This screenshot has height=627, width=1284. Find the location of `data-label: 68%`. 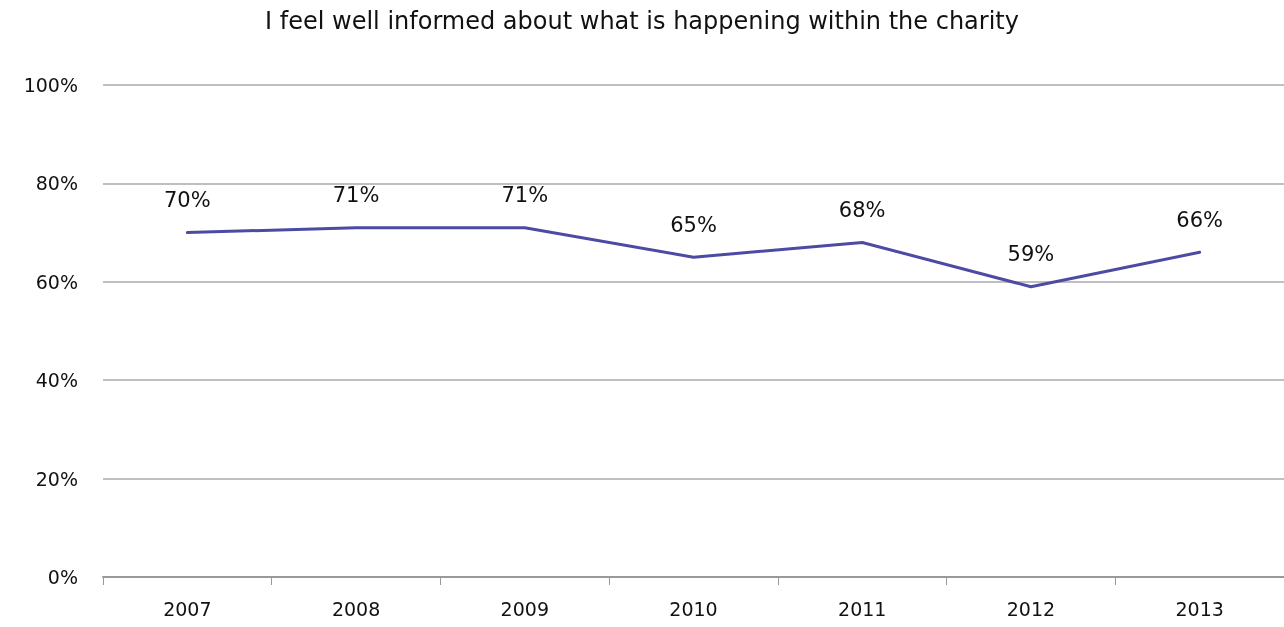

data-label: 68% is located at coordinates (862, 209).